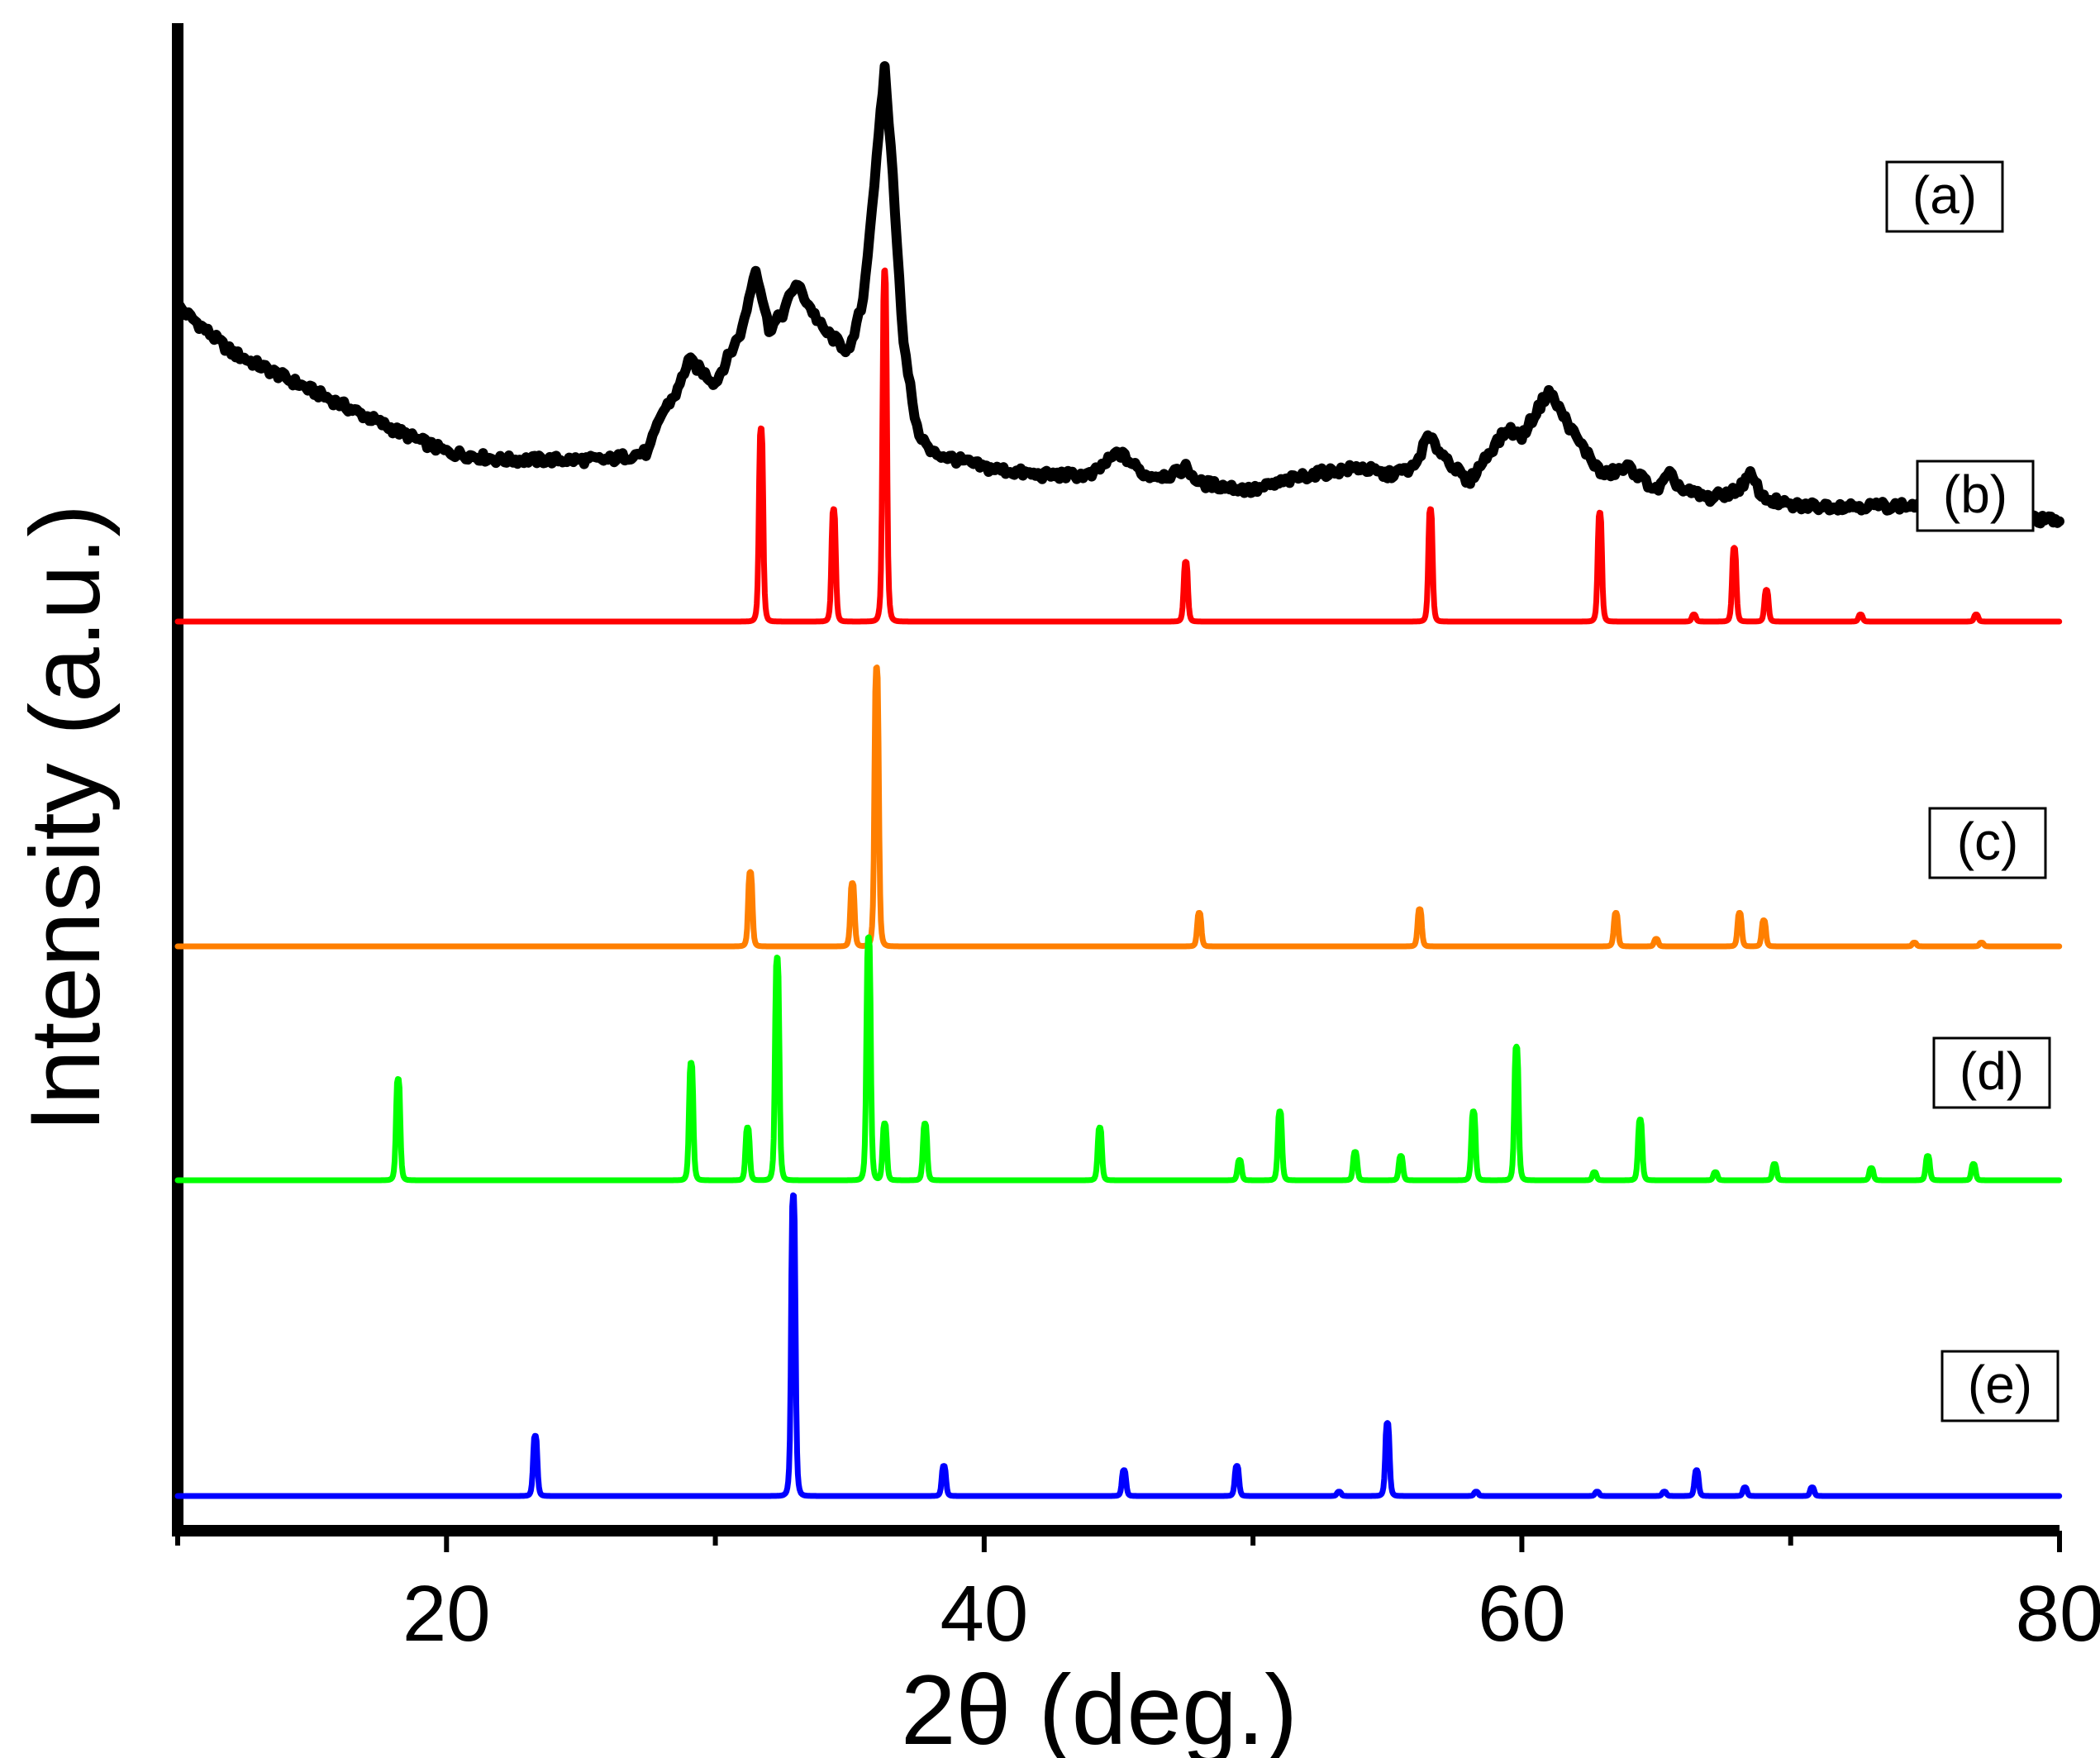  I want to click on series-tag-label: (d), so click(1992, 1071).